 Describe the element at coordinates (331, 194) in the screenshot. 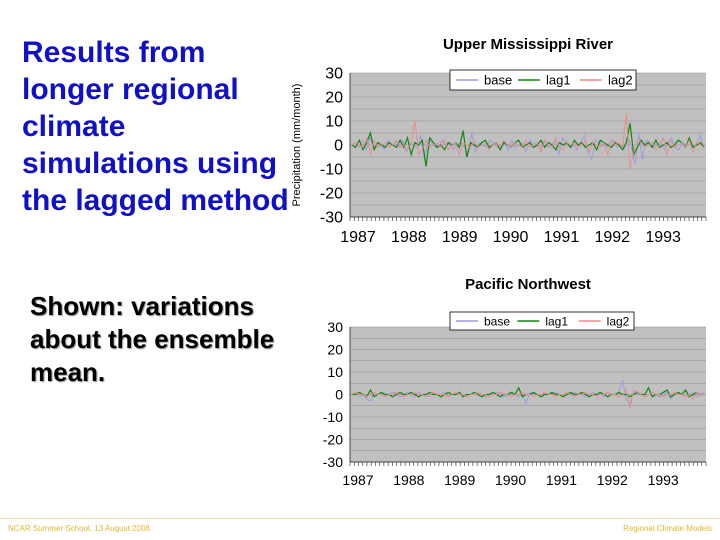

I see `chart1-y-tick-label: -20` at that location.